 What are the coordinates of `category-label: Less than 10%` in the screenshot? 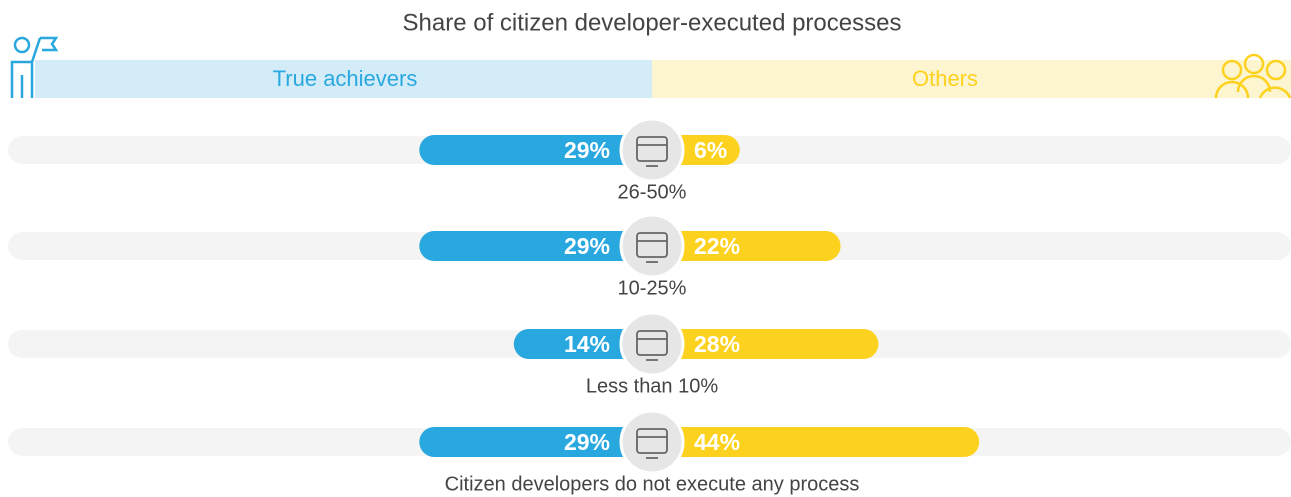 It's located at (652, 386).